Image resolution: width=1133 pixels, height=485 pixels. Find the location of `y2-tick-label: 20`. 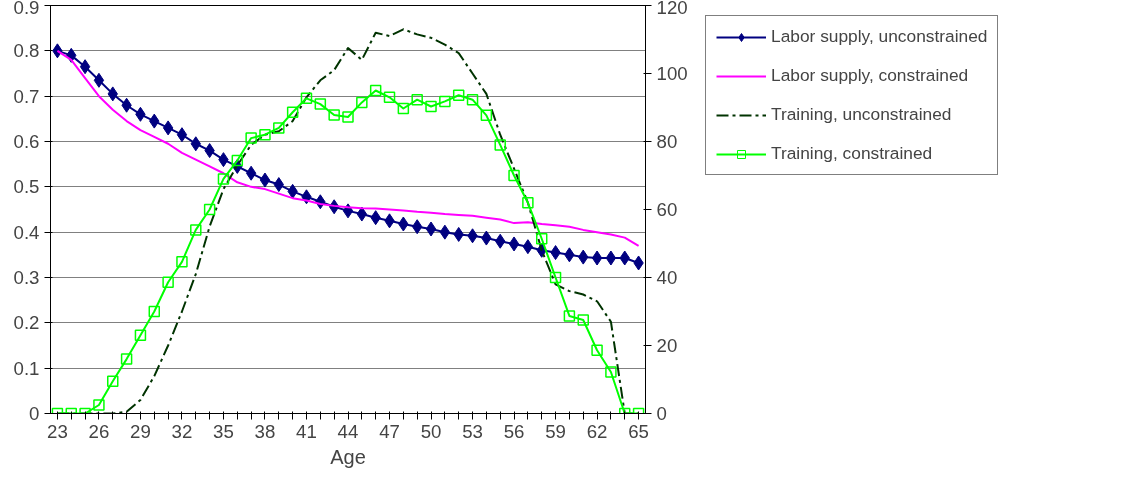

y2-tick-label: 20 is located at coordinates (667, 345).